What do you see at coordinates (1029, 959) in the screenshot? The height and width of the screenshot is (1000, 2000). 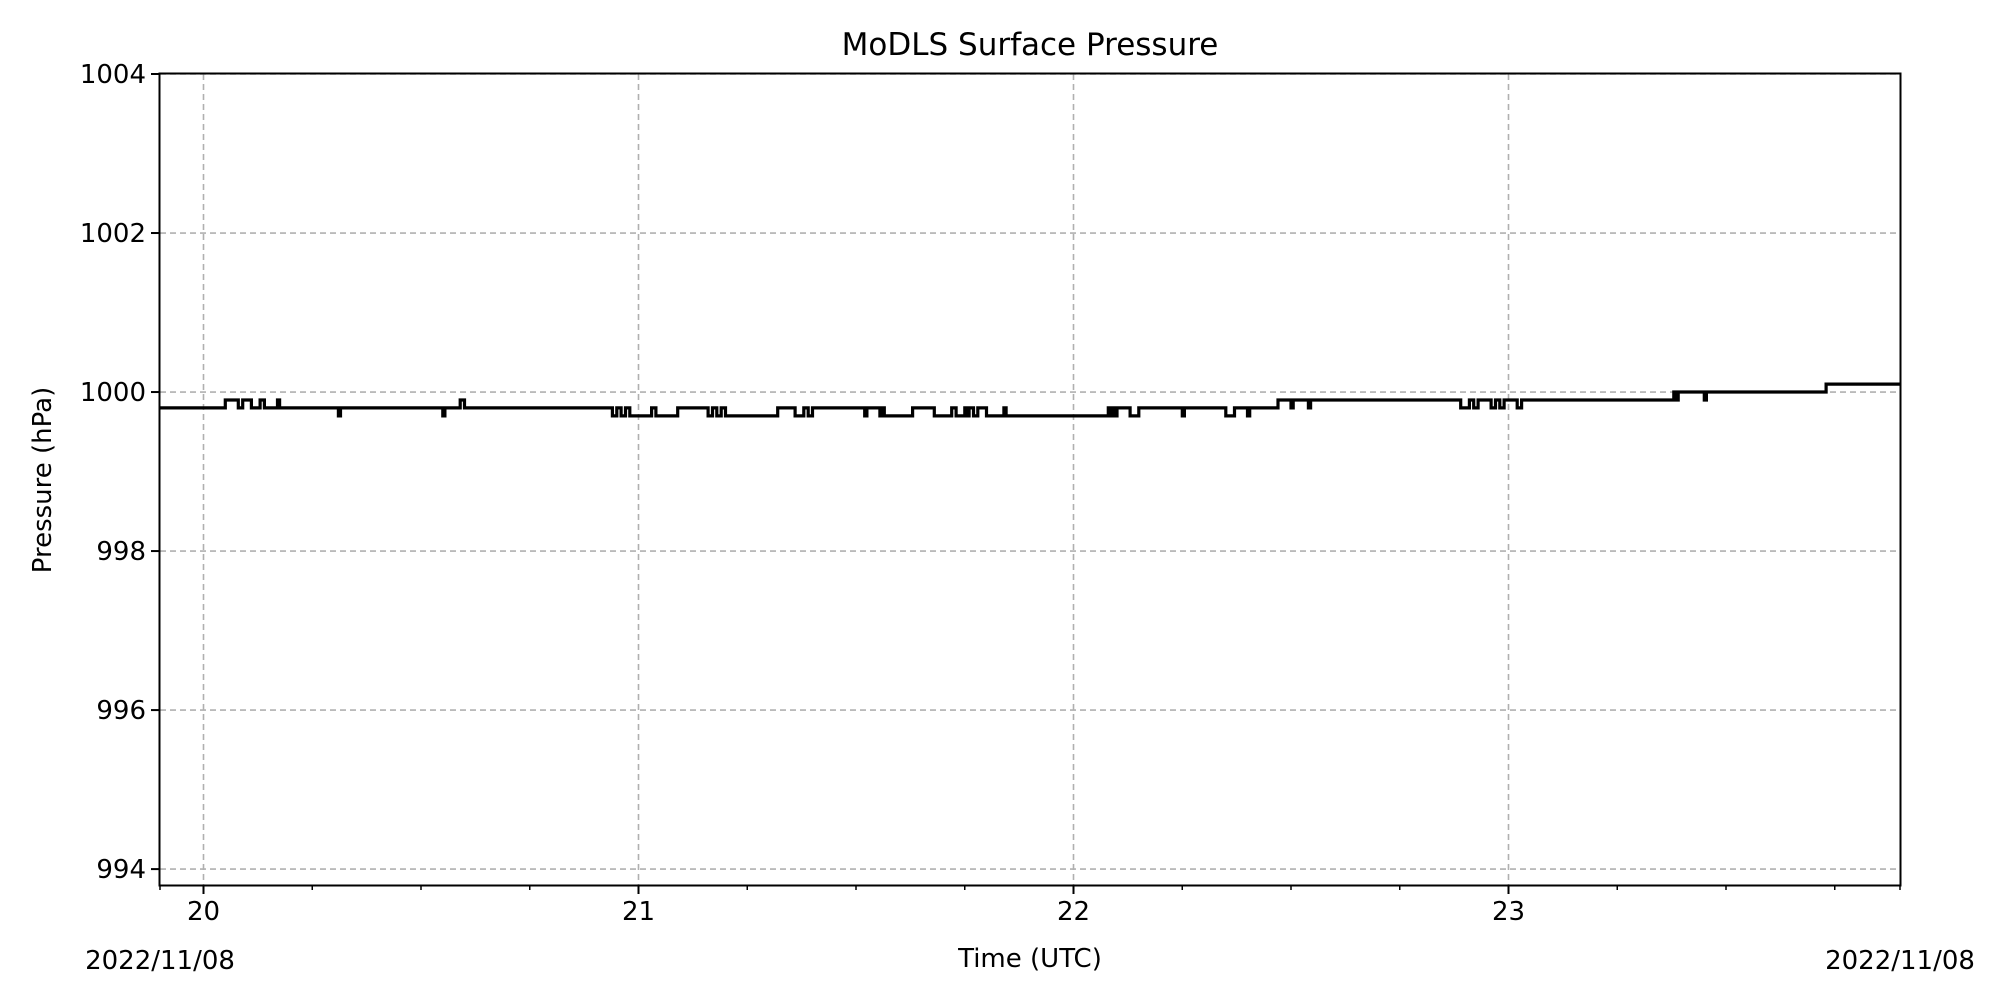 I see `x-axis-title: Time (UTC)` at bounding box center [1029, 959].